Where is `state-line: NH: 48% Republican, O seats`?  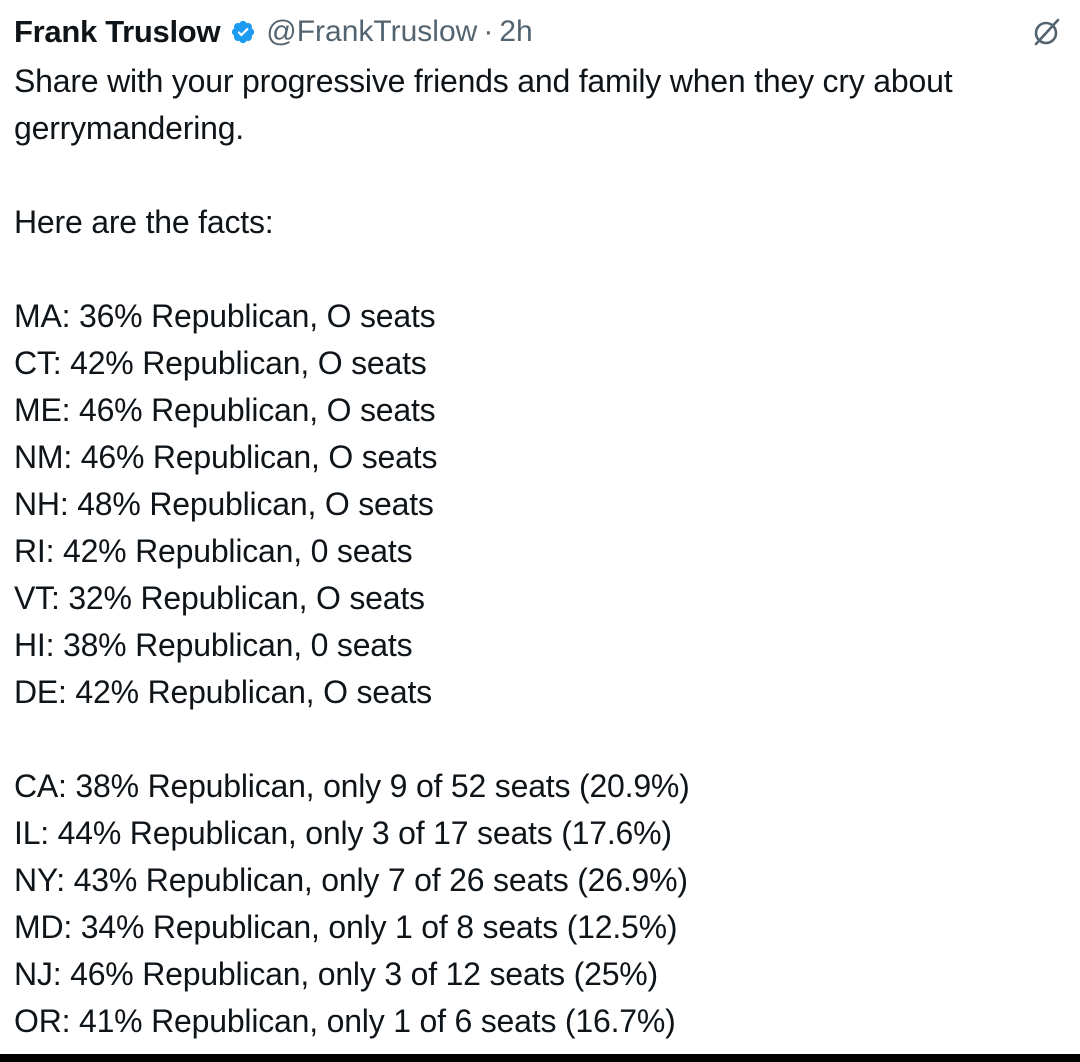
state-line: NH: 48% Republican, O seats is located at coordinates (224, 504).